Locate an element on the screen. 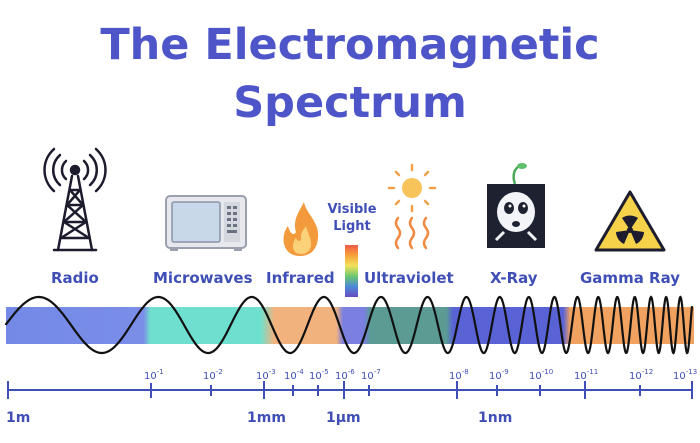  tick-label: 10⁻⁵ is located at coordinates (319, 375).